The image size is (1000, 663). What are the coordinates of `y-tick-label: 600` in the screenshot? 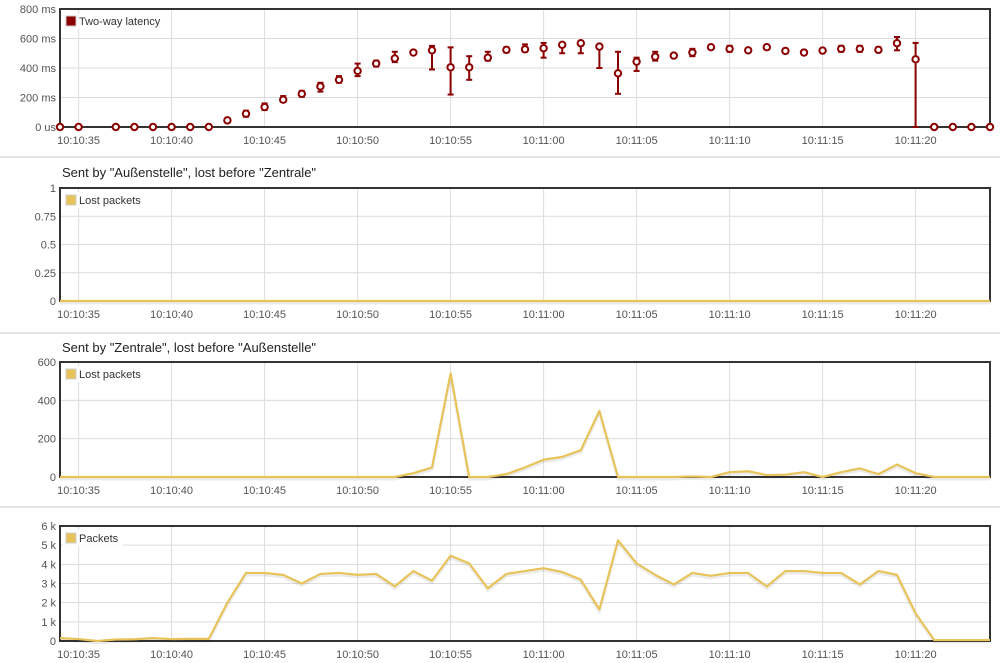 It's located at (47, 363).